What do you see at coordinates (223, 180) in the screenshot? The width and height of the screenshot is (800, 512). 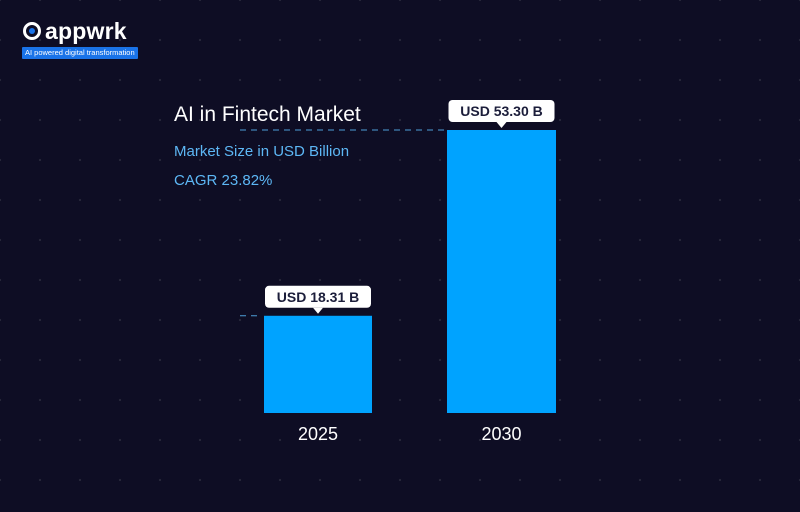 I see `cagr-annotation: CAGR 23.82%` at bounding box center [223, 180].